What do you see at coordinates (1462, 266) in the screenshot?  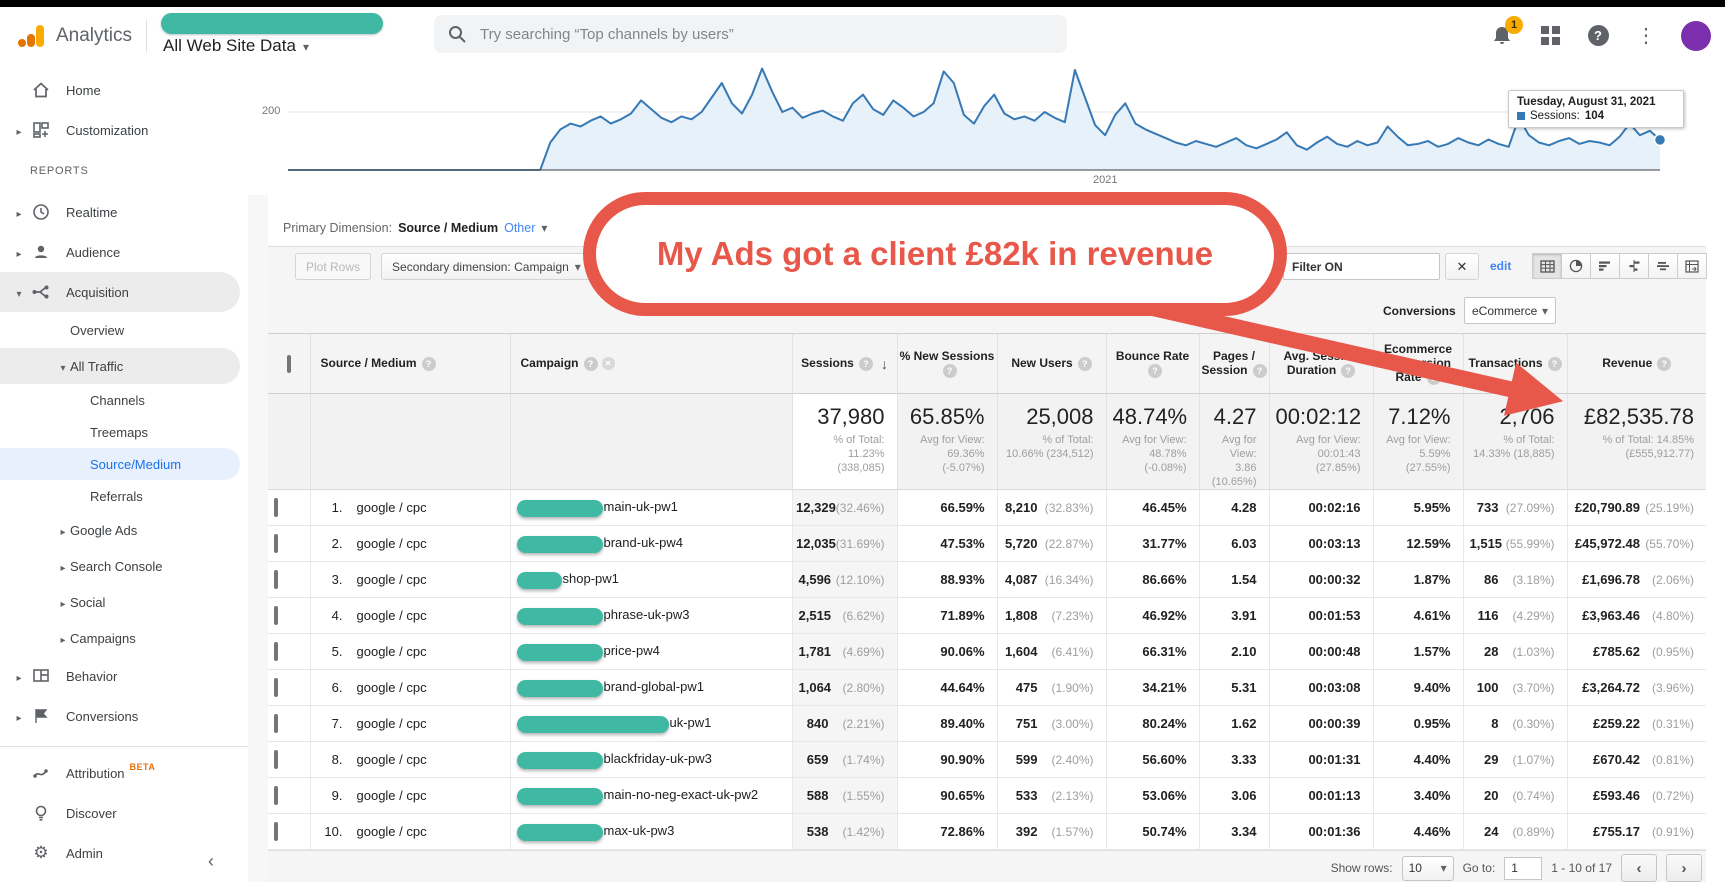 I see `clear-filter-button` at bounding box center [1462, 266].